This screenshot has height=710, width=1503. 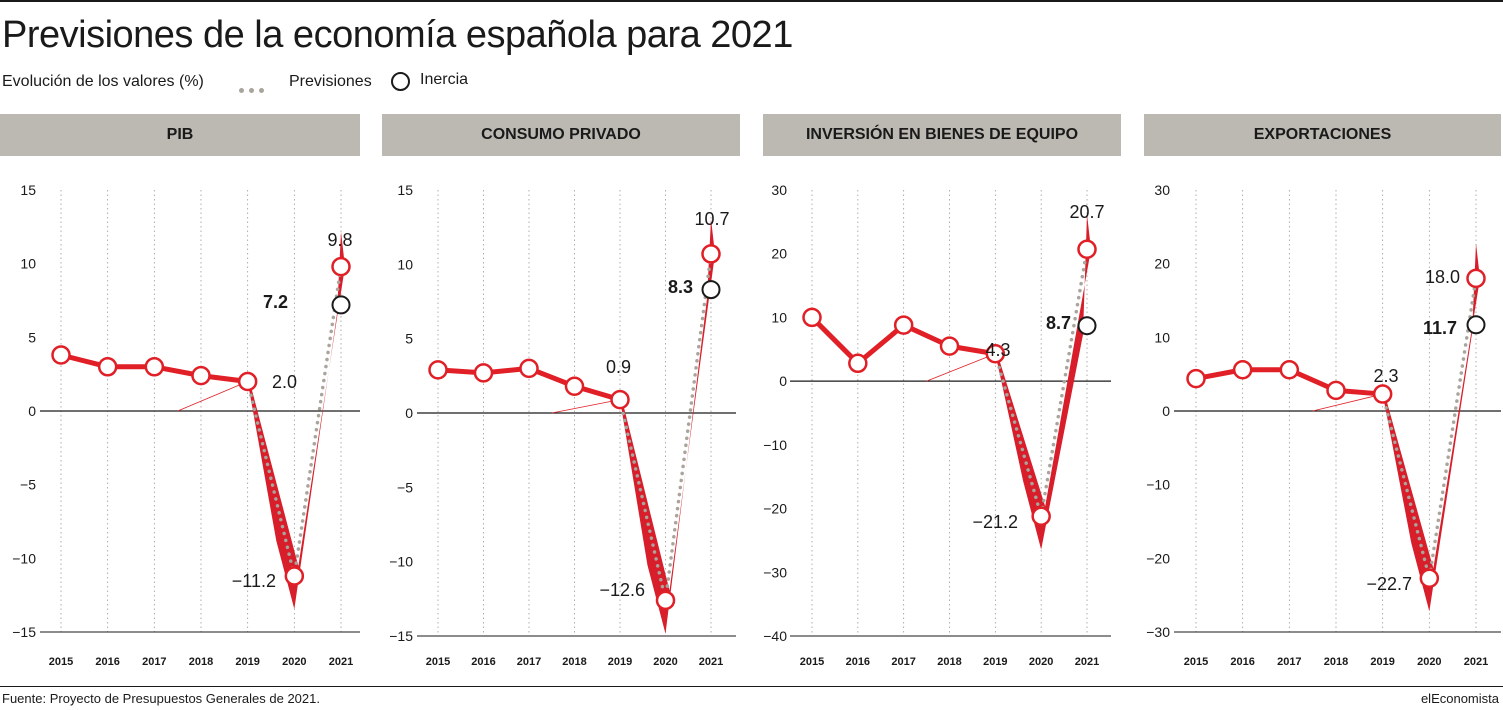 What do you see at coordinates (1058, 323) in the screenshot?
I see `label-inertia-2021: 8.7` at bounding box center [1058, 323].